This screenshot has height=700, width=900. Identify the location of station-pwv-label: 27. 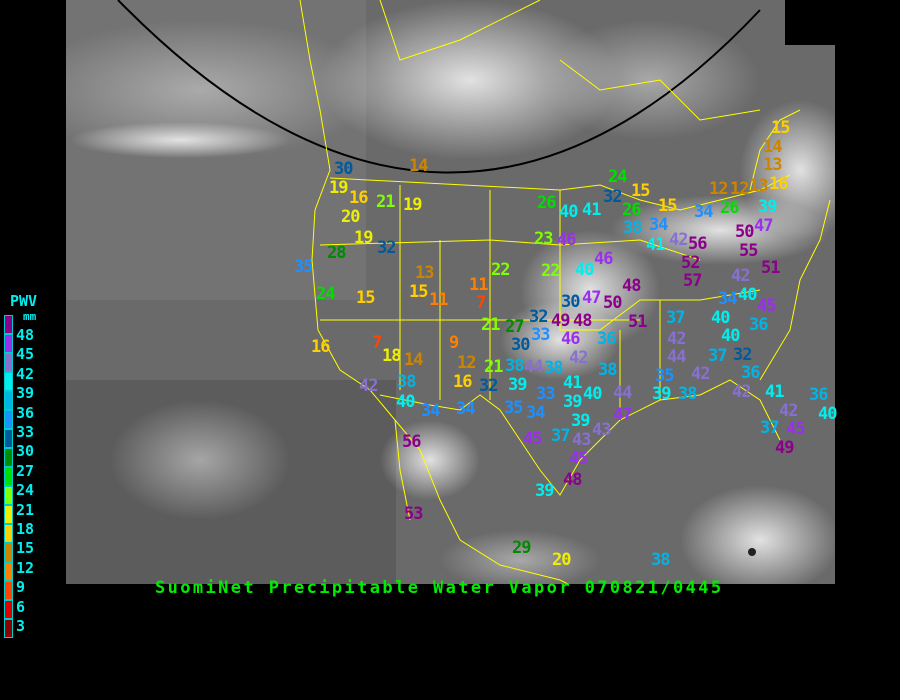
(515, 327).